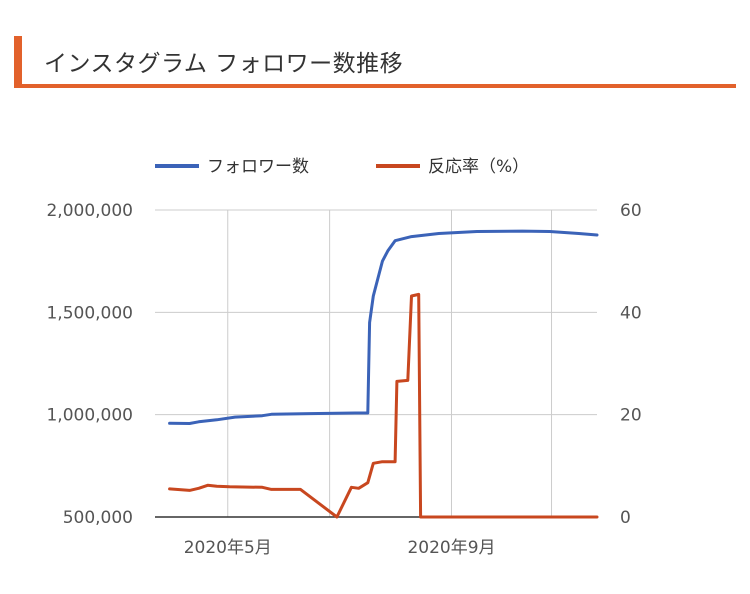 This screenshot has width=750, height=594. I want to click on legend: フォロワー数 反応率（%）, so click(342, 167).